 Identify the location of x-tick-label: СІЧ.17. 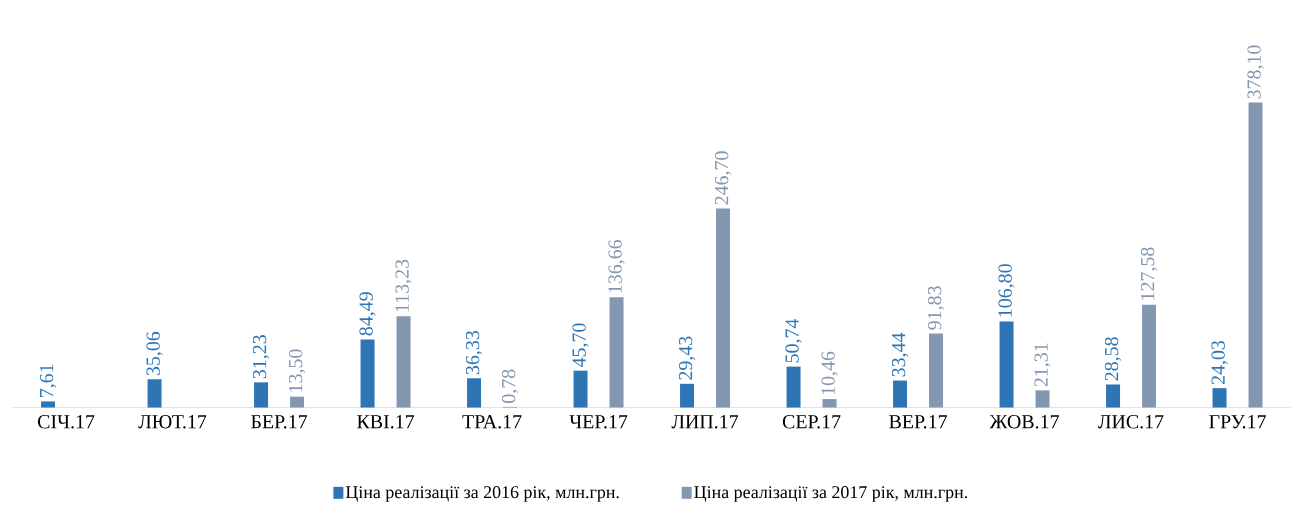
(66, 422).